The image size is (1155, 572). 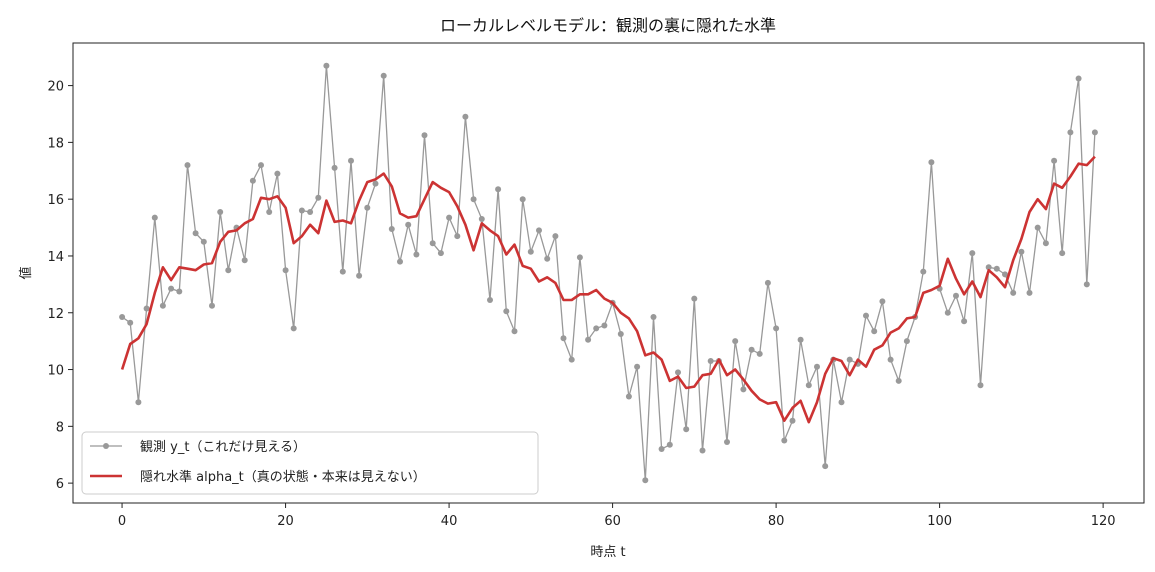 I want to click on x-tick-label: 60, so click(x=612, y=521).